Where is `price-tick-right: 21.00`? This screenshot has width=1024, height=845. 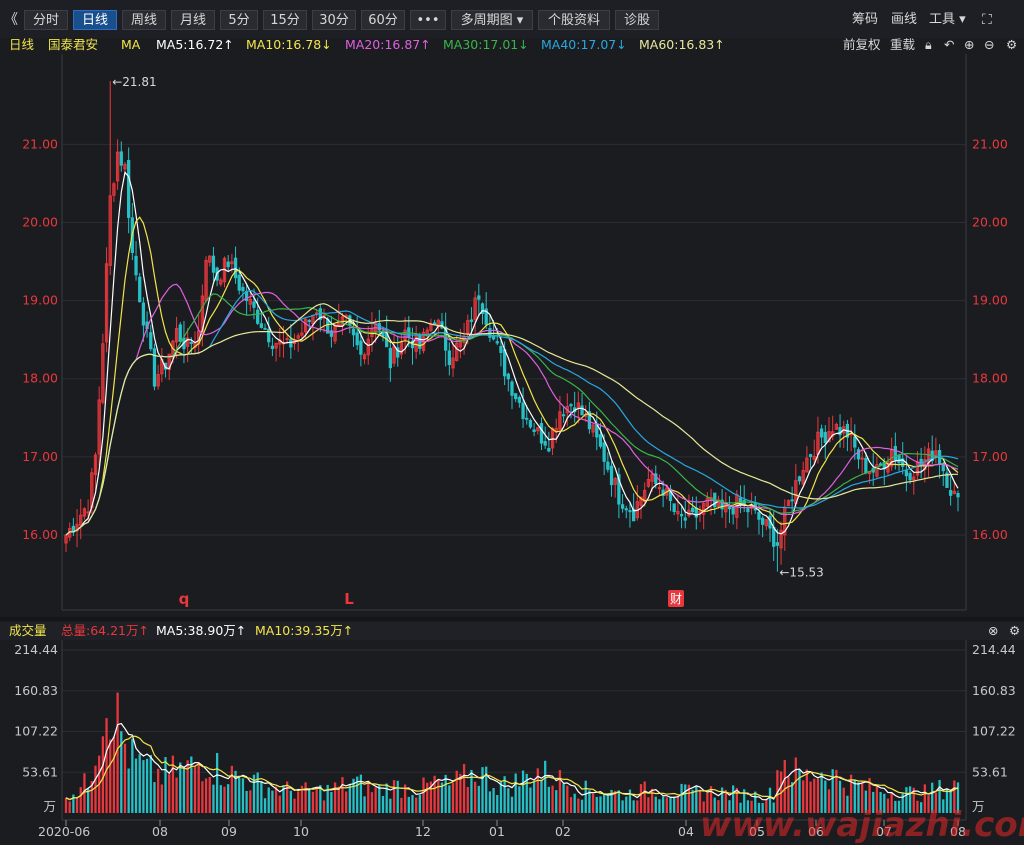 price-tick-right: 21.00 is located at coordinates (990, 143).